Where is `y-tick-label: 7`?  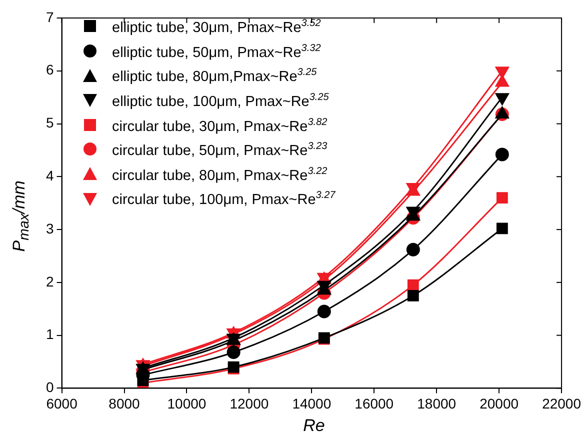
y-tick-label: 7 is located at coordinates (50, 16).